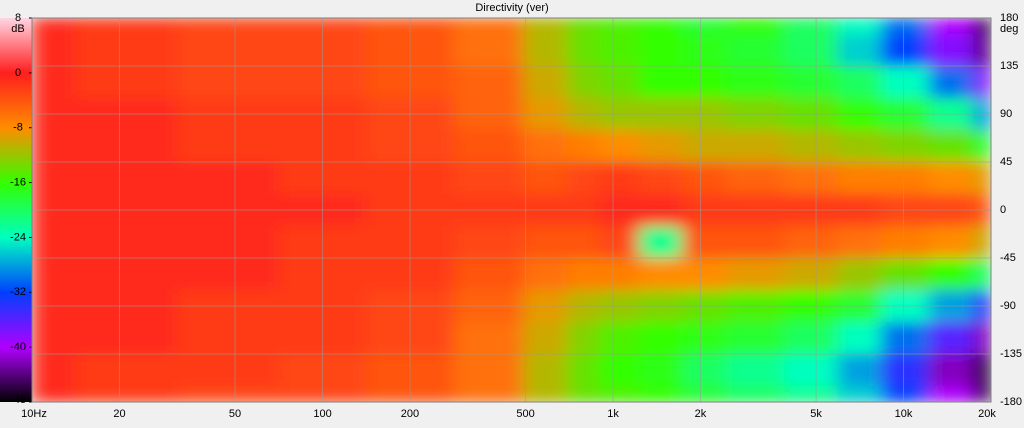 The image size is (1024, 428). I want to click on colorbar-tick-label: -32, so click(18, 292).